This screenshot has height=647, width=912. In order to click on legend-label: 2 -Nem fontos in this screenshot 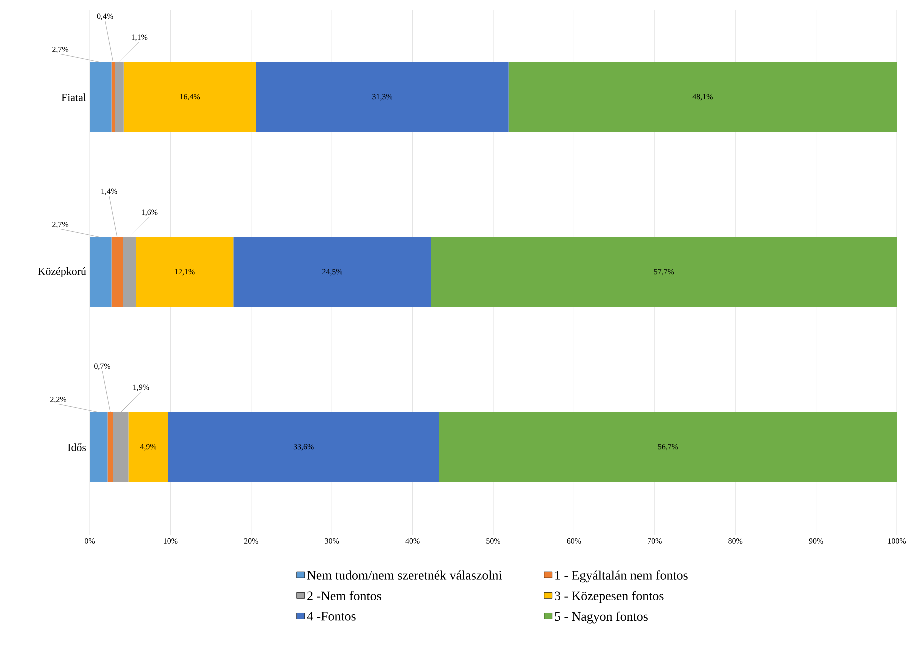, I will do `click(345, 596)`.